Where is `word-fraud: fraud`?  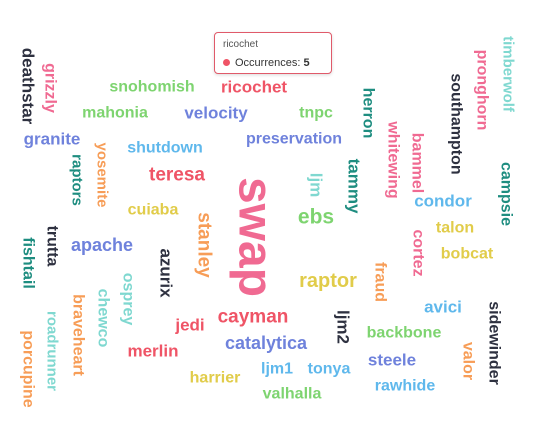
word-fraud: fraud is located at coordinates (380, 282).